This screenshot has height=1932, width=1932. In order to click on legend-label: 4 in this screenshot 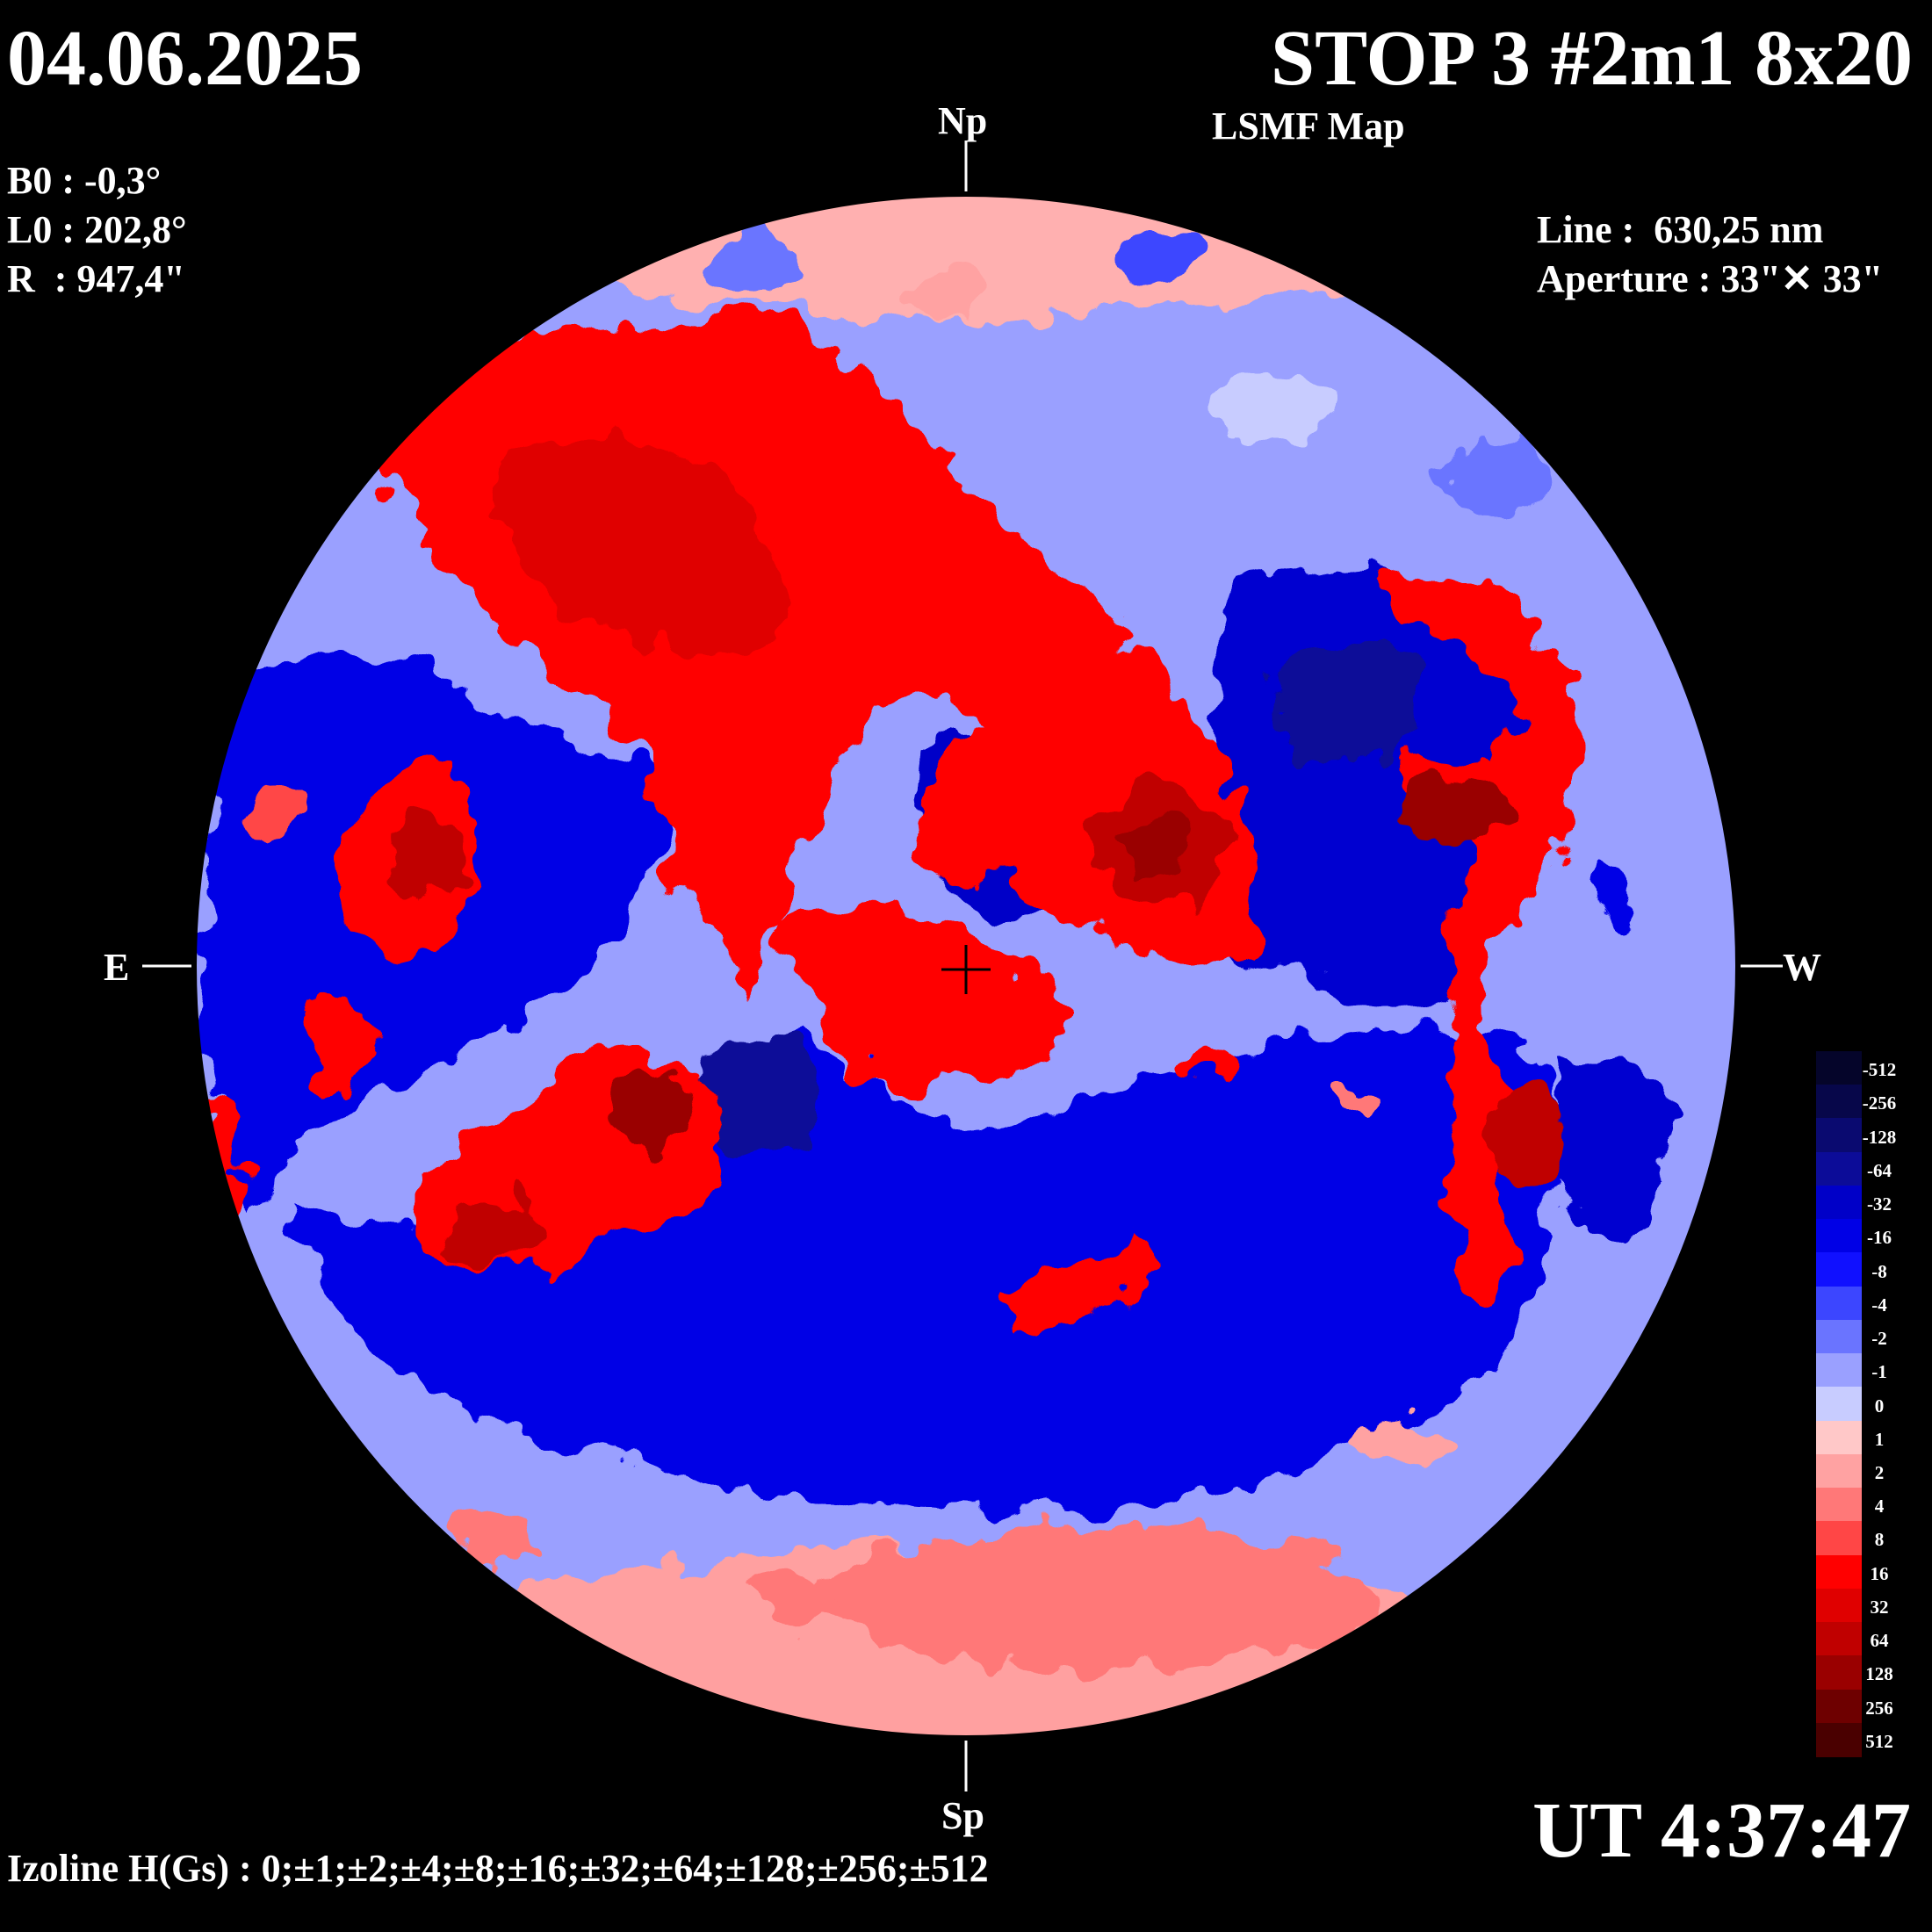, I will do `click(1880, 1506)`.